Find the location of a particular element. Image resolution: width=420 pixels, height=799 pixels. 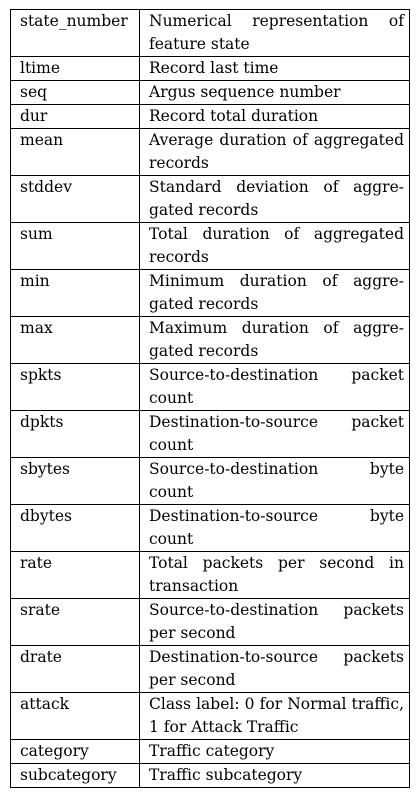

feature-name: subcategory is located at coordinates (75, 775).